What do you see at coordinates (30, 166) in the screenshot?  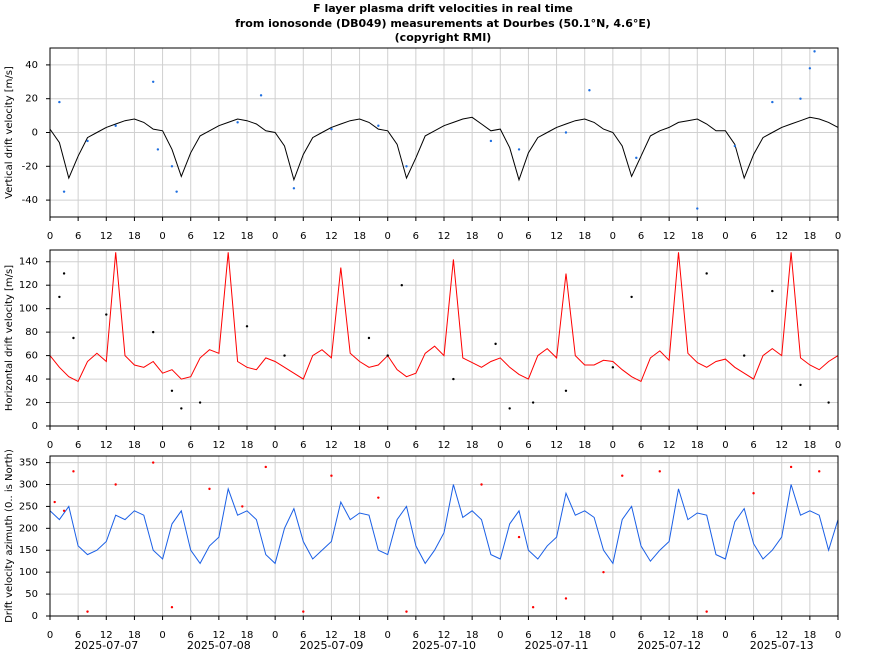 I see `y-tick-label: -20` at bounding box center [30, 166].